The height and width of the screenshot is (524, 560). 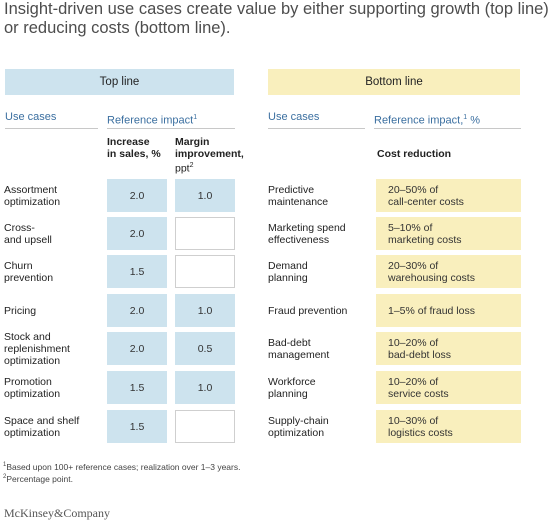 I want to click on cost-reduction-cell: 10–20% of service costs, so click(x=448, y=387).